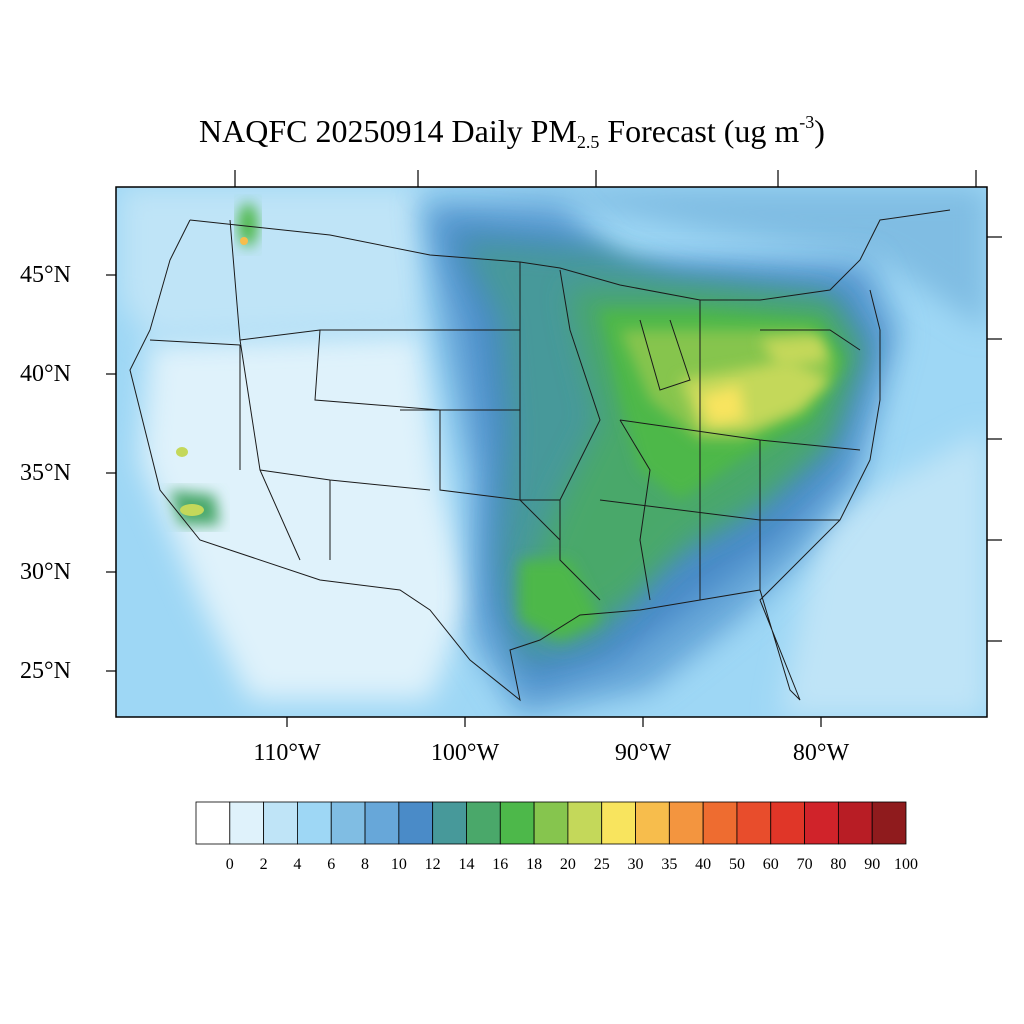 The width and height of the screenshot is (1024, 1024). Describe the element at coordinates (263, 864) in the screenshot. I see `colorbar-tick-label: 2` at that location.